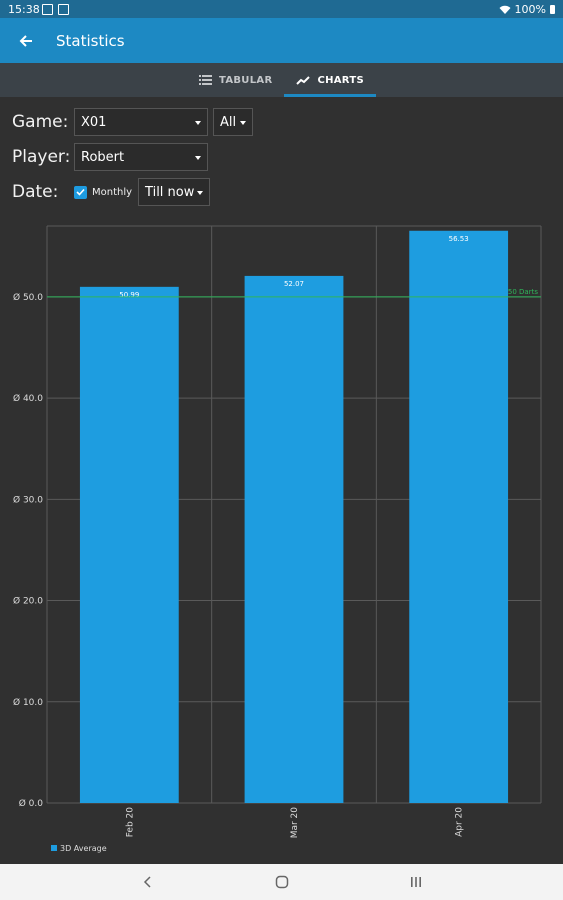  I want to click on x-tick-label: Mar 20, so click(295, 823).